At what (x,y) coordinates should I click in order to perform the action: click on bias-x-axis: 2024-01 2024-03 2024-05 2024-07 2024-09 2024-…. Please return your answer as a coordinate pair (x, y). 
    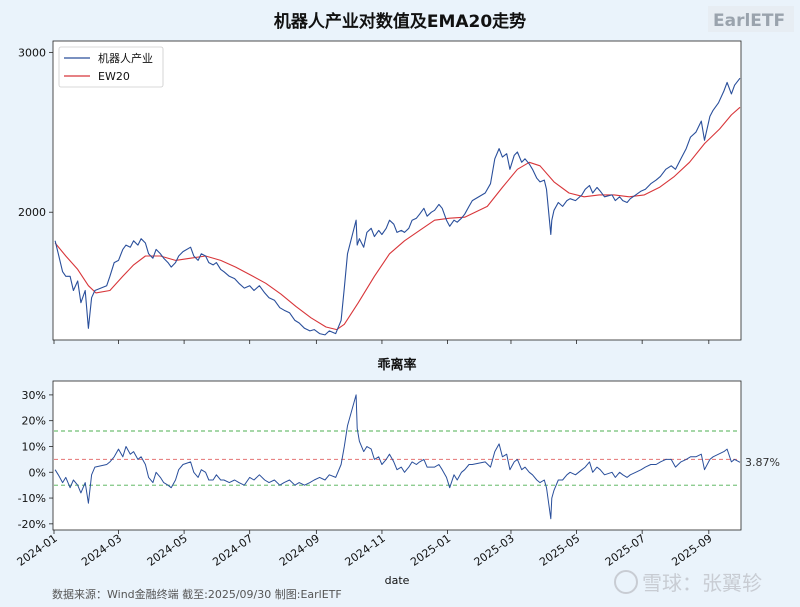
    Looking at the image, I should click on (365, 549).